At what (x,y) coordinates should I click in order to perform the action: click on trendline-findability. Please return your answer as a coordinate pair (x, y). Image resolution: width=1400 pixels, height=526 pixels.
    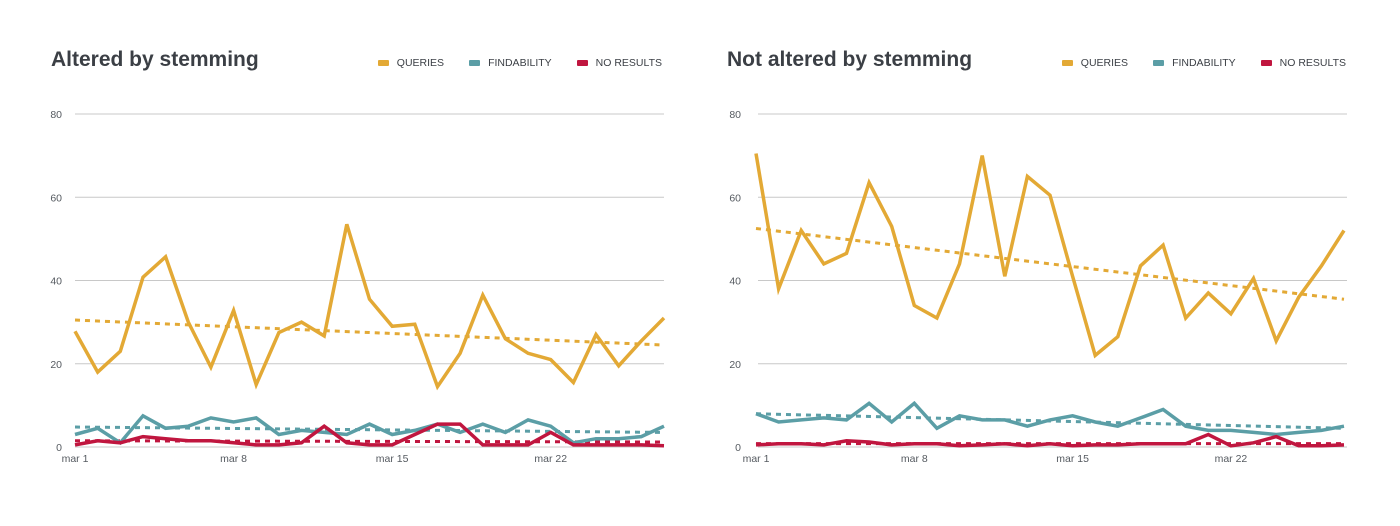
    Looking at the image, I should click on (369, 429).